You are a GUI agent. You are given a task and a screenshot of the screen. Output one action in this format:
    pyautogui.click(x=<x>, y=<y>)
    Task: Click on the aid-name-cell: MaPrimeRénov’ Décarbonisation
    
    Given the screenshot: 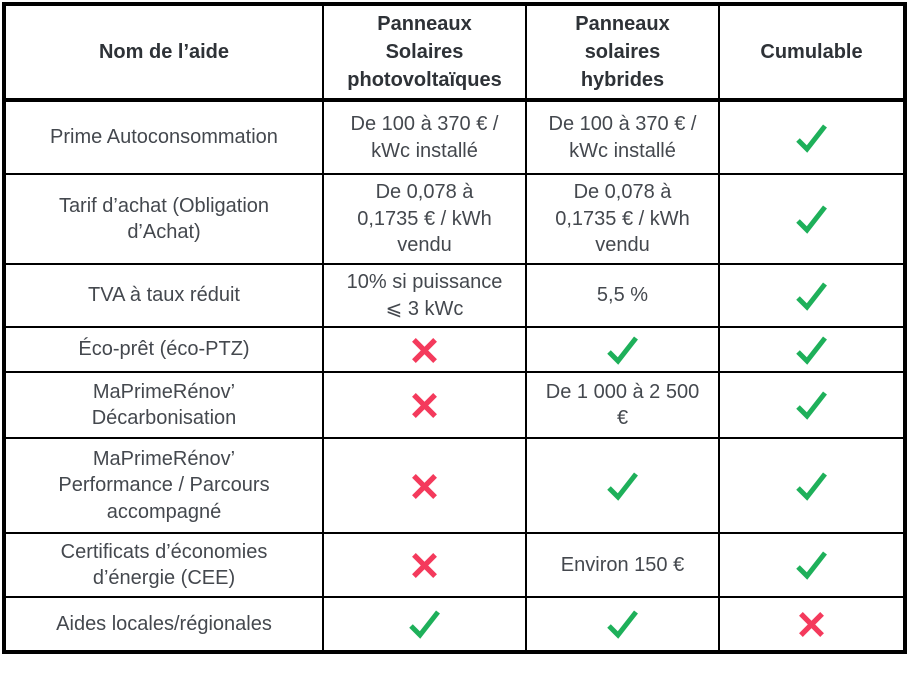 What is the action you would take?
    pyautogui.click(x=163, y=405)
    